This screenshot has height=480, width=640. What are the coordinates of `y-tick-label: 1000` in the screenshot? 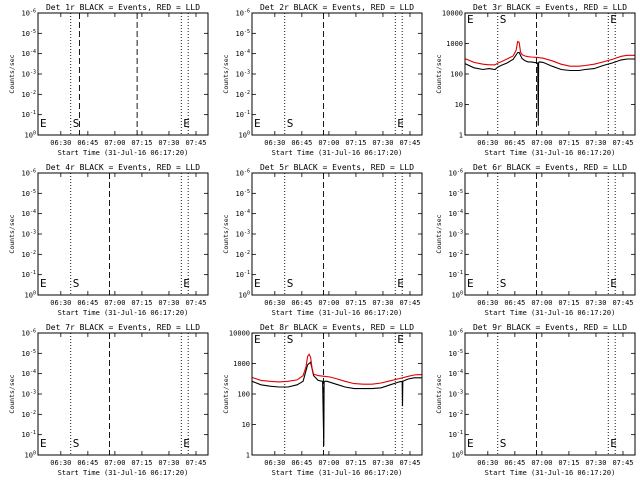 It's located at (241, 364).